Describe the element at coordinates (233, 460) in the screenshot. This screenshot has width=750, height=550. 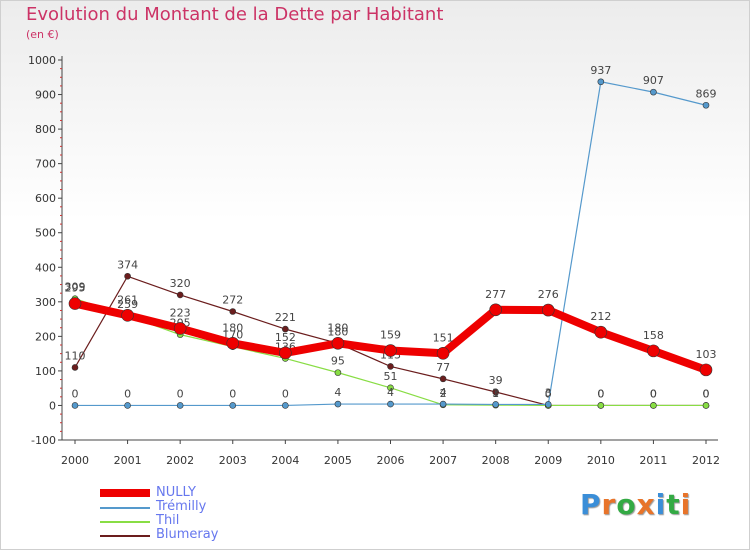
I see `x-tick-label: 2003` at that location.